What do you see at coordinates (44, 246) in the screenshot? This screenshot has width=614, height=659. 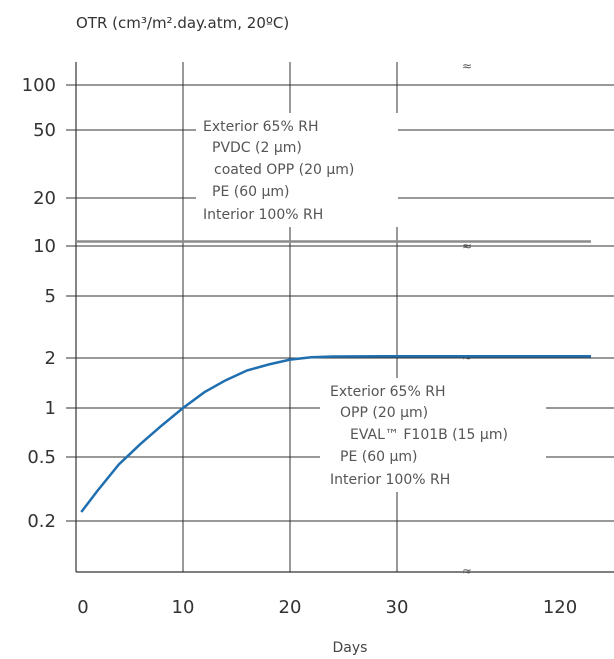 I see `y-tick-label-10: 10` at bounding box center [44, 246].